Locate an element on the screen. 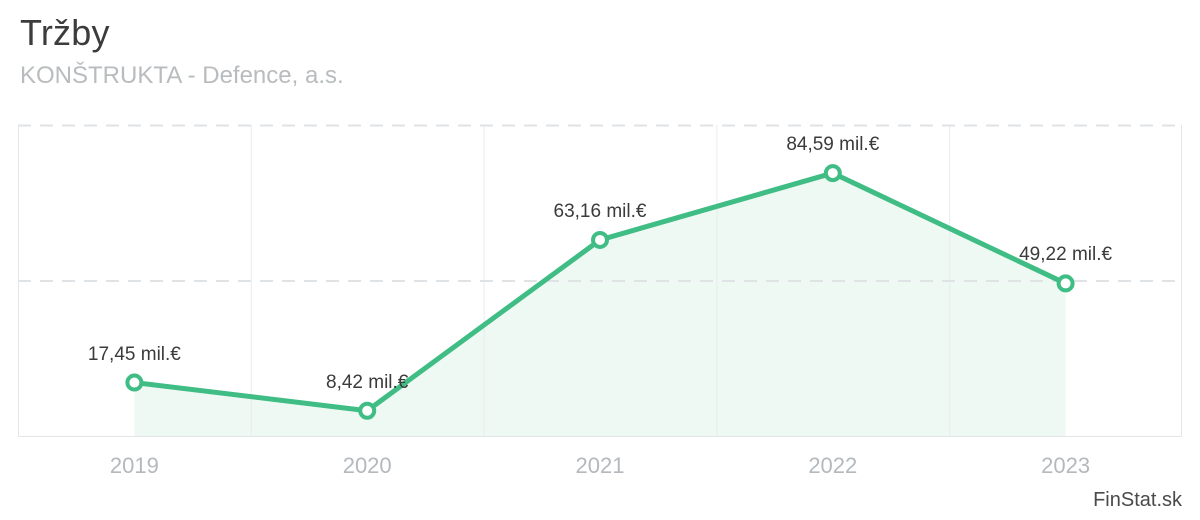 The image size is (1200, 520). data-point-2022 is located at coordinates (832, 173).